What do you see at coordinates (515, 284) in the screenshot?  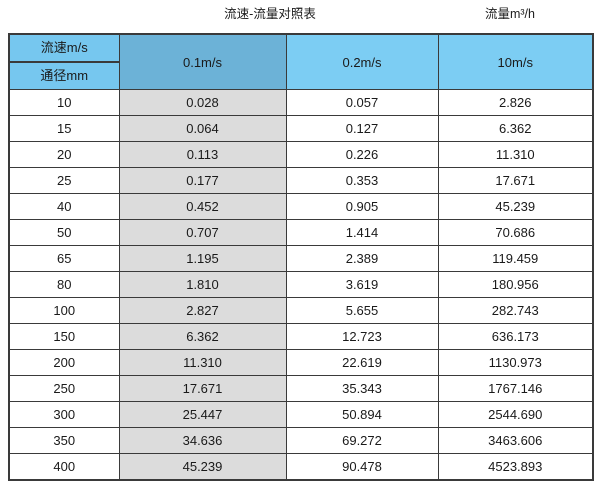 I see `cell-flow-v3: 180.956` at bounding box center [515, 284].